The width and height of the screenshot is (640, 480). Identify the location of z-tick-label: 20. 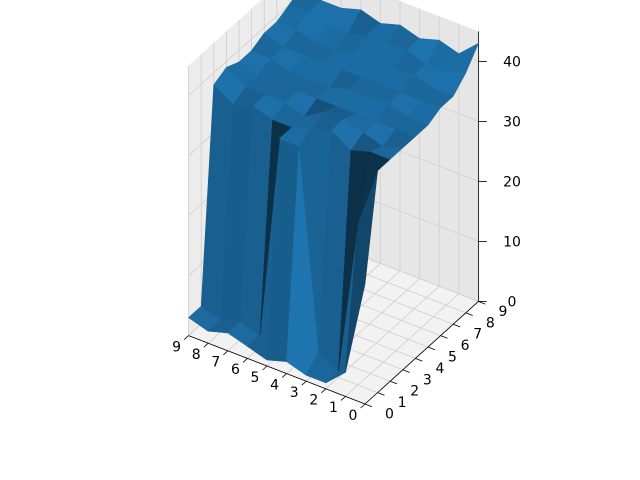
(512, 183).